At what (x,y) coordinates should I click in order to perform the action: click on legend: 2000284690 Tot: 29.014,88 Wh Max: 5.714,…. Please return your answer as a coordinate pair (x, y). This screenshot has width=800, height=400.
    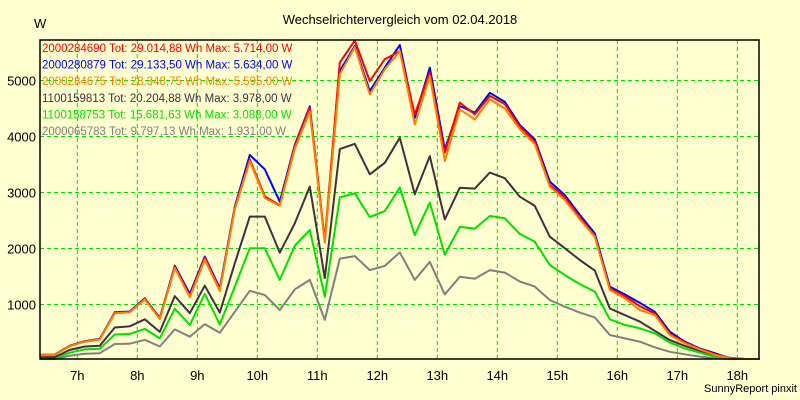
    Looking at the image, I should click on (167, 90).